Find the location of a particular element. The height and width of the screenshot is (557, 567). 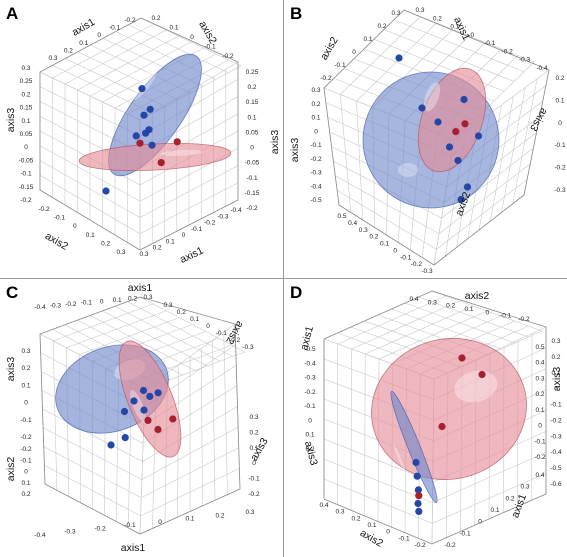

panel-d-axis3-right-tick-label: 0 is located at coordinates (556, 389).